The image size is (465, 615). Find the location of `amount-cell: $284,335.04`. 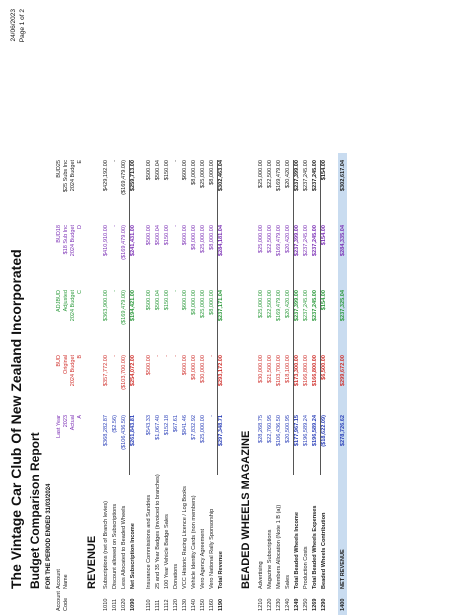

amount-cell: $284,335.04 is located at coordinates (343, 241).